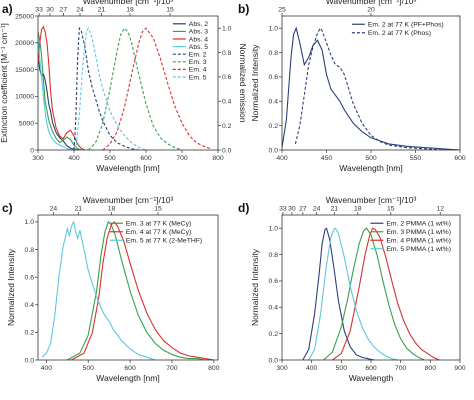 The height and width of the screenshot is (400, 474). What do you see at coordinates (243, 9) in the screenshot?
I see `panel-letter: b)` at bounding box center [243, 9].